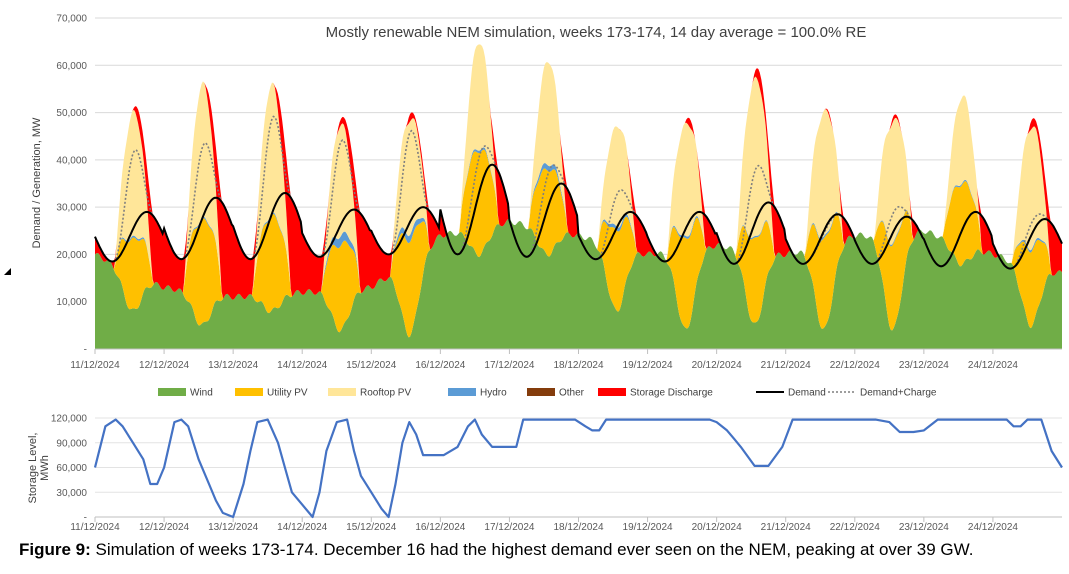 The image size is (1069, 574). What do you see at coordinates (541, 392) in the screenshot?
I see `legend-swatch-other` at bounding box center [541, 392].